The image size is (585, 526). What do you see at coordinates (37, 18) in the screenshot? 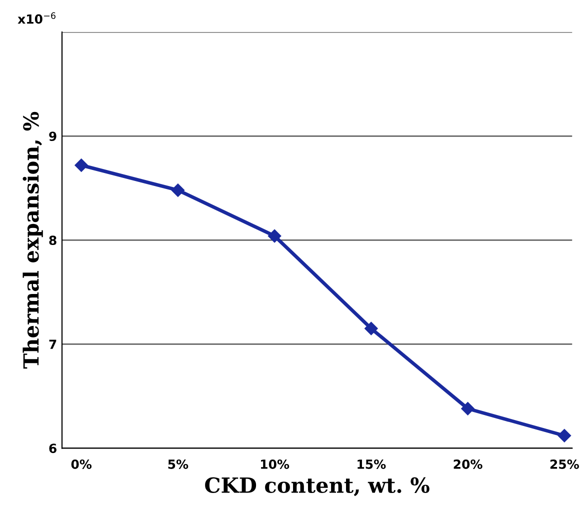
I see `text: x10$^{−6}$` at bounding box center [37, 18].